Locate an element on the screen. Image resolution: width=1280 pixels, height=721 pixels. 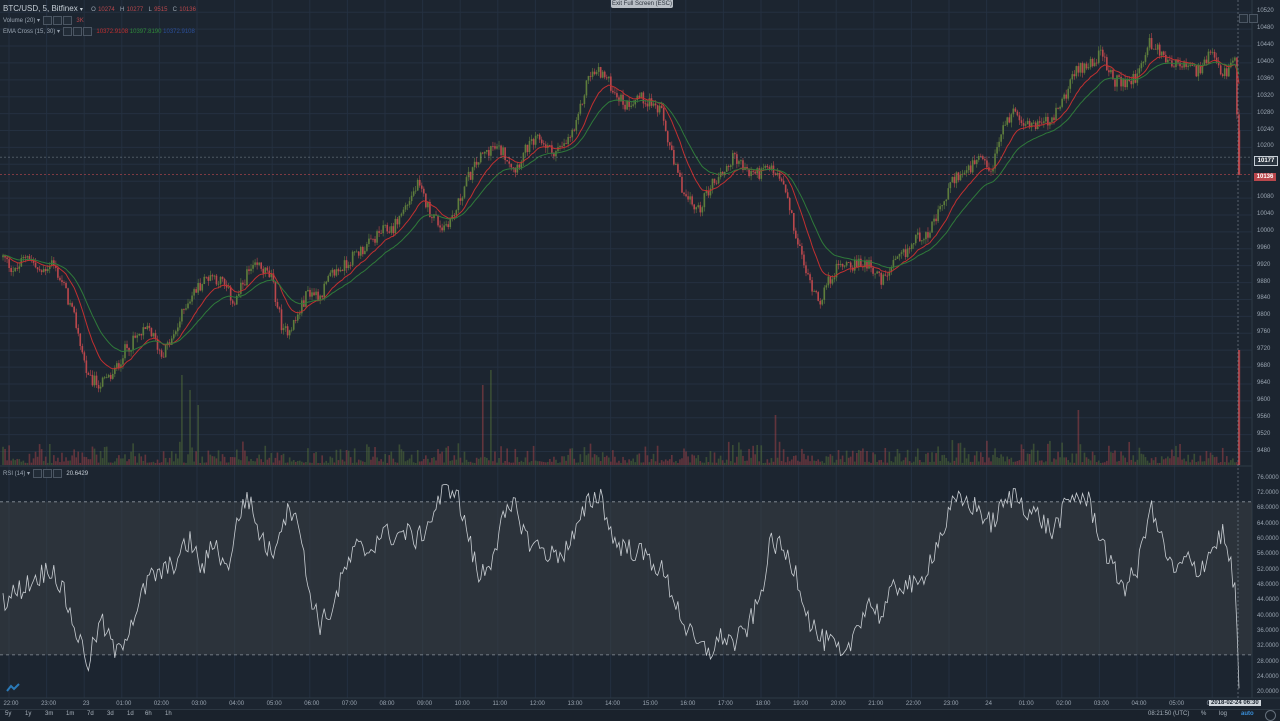
range-button-3m: 3m is located at coordinates (49, 714).